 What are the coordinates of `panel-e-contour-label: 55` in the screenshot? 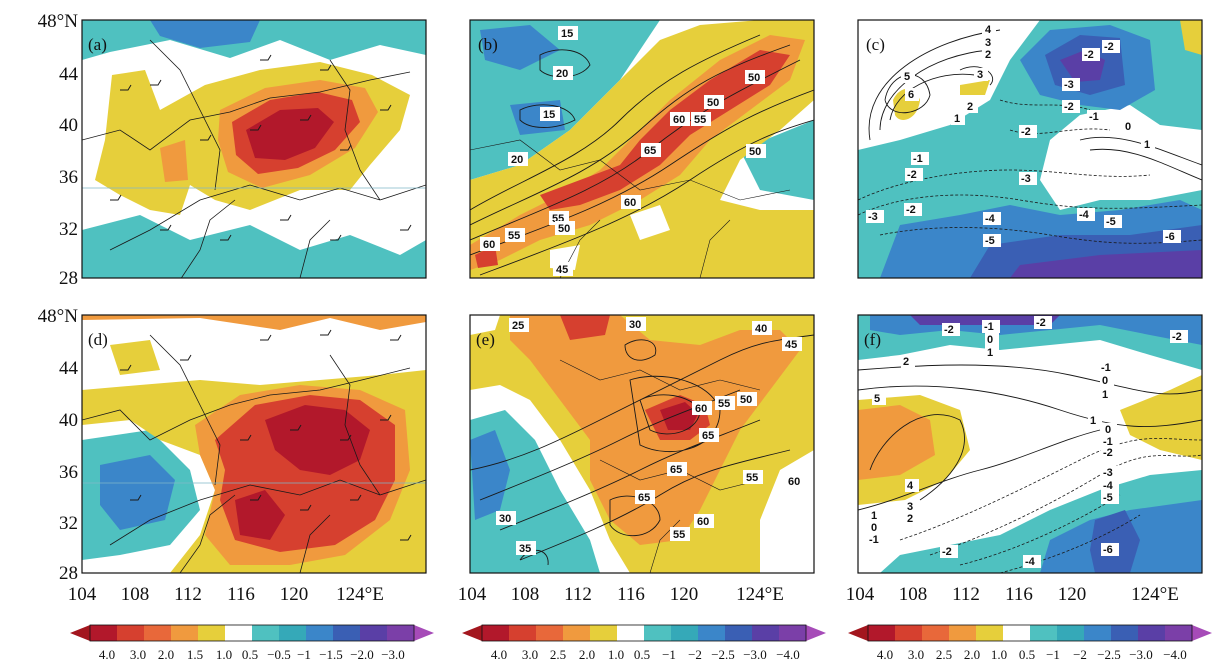 It's located at (679, 535).